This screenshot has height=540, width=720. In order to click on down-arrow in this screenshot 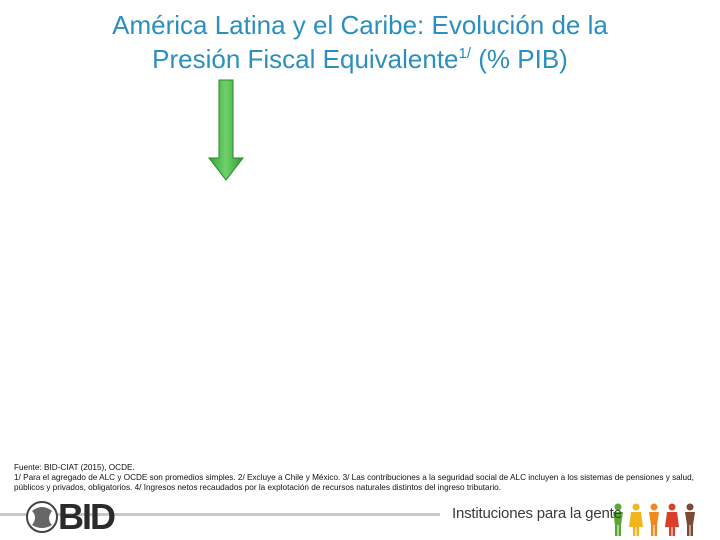, I will do `click(226, 130)`.